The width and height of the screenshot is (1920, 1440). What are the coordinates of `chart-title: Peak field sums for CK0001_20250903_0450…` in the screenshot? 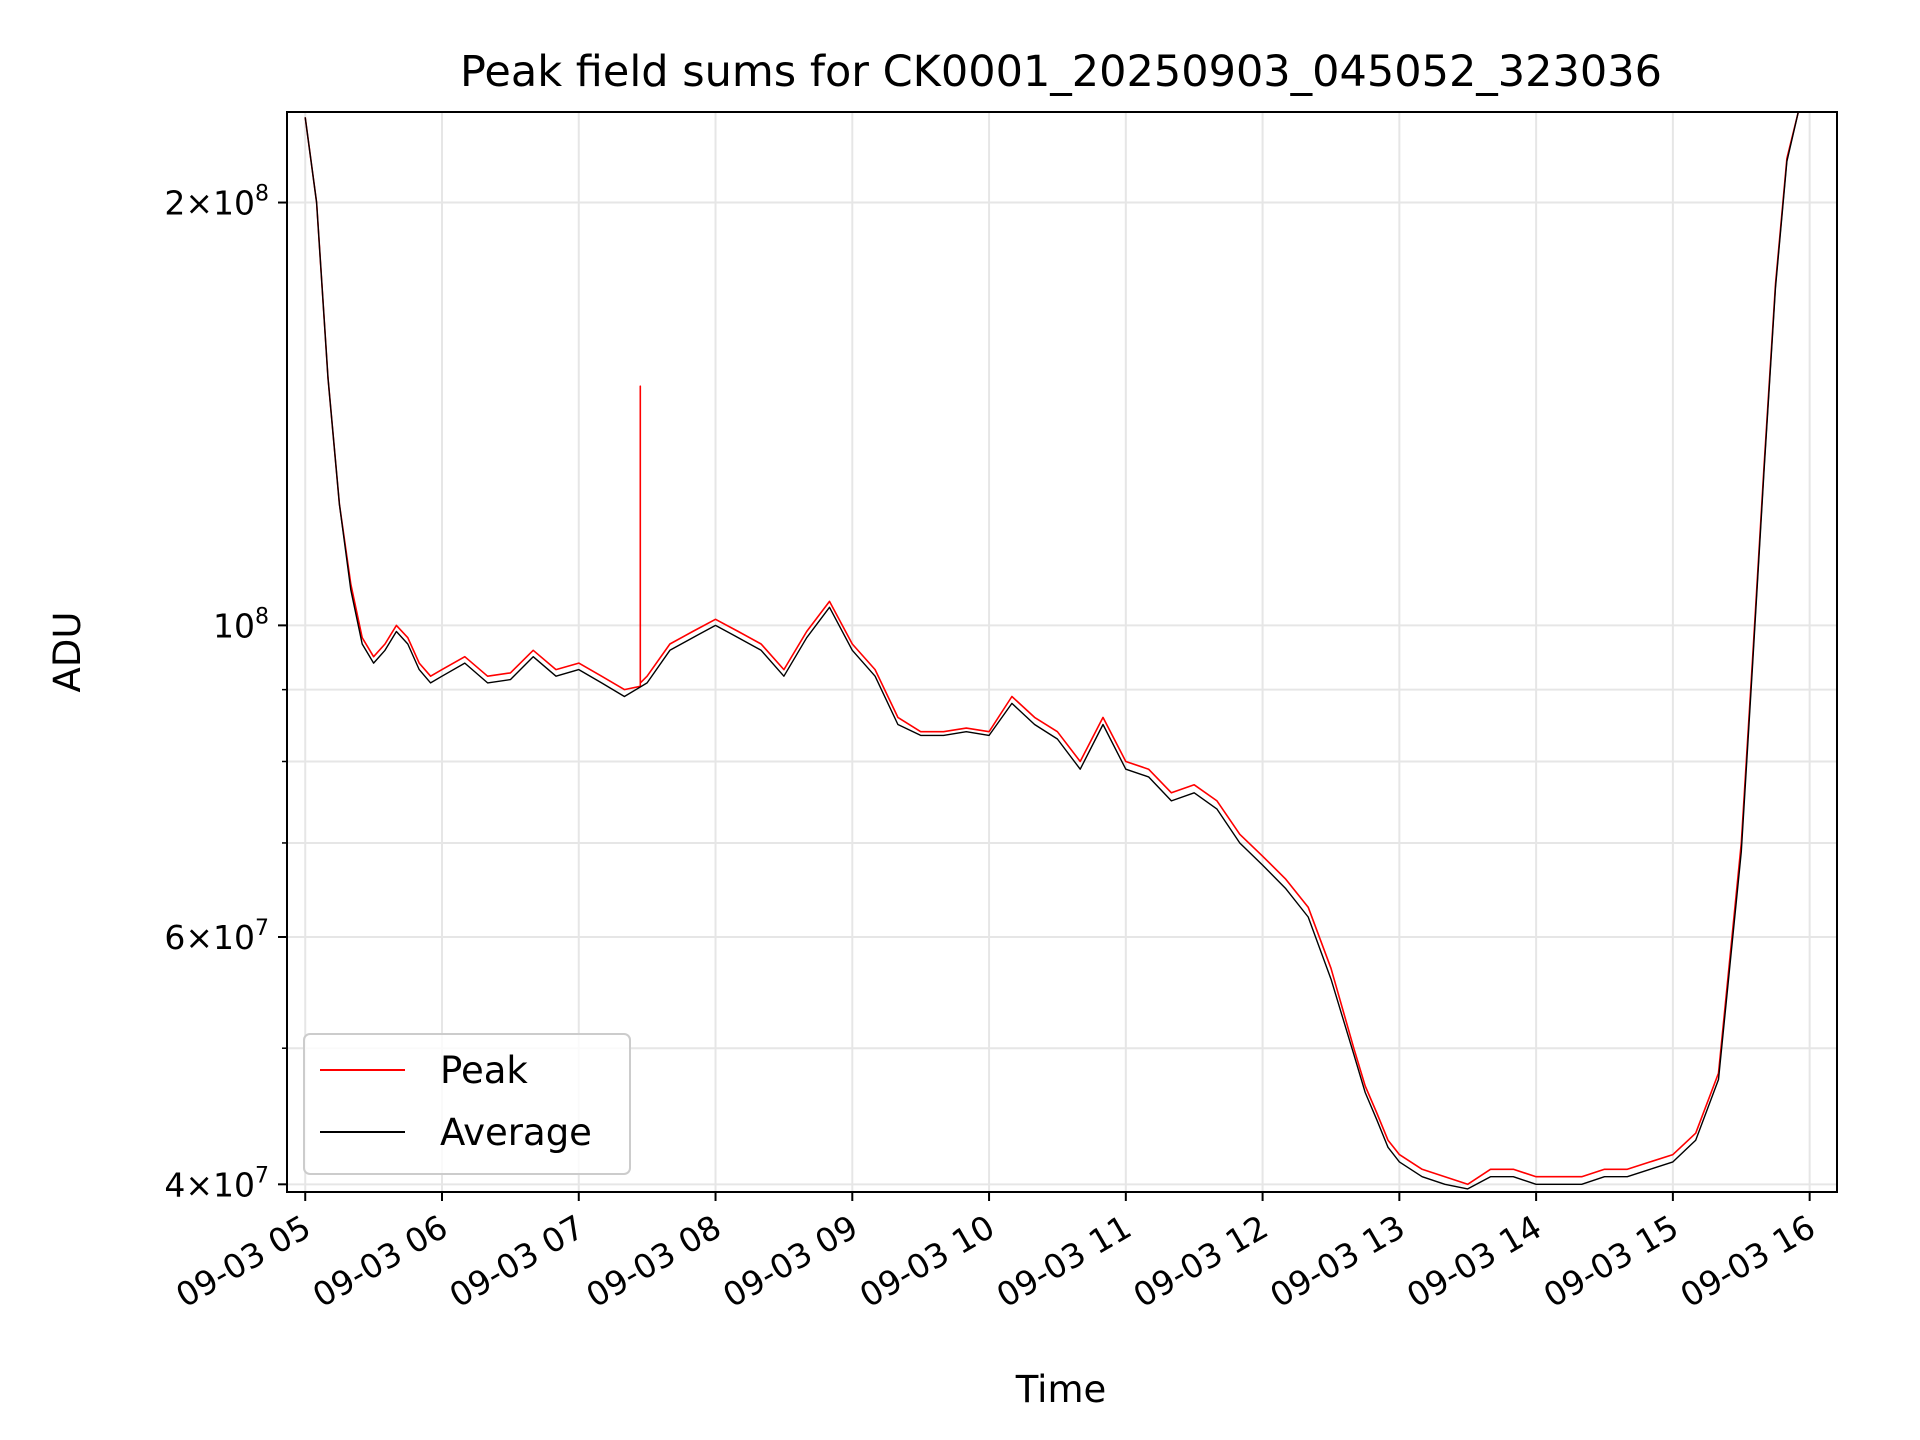 It's located at (1061, 72).